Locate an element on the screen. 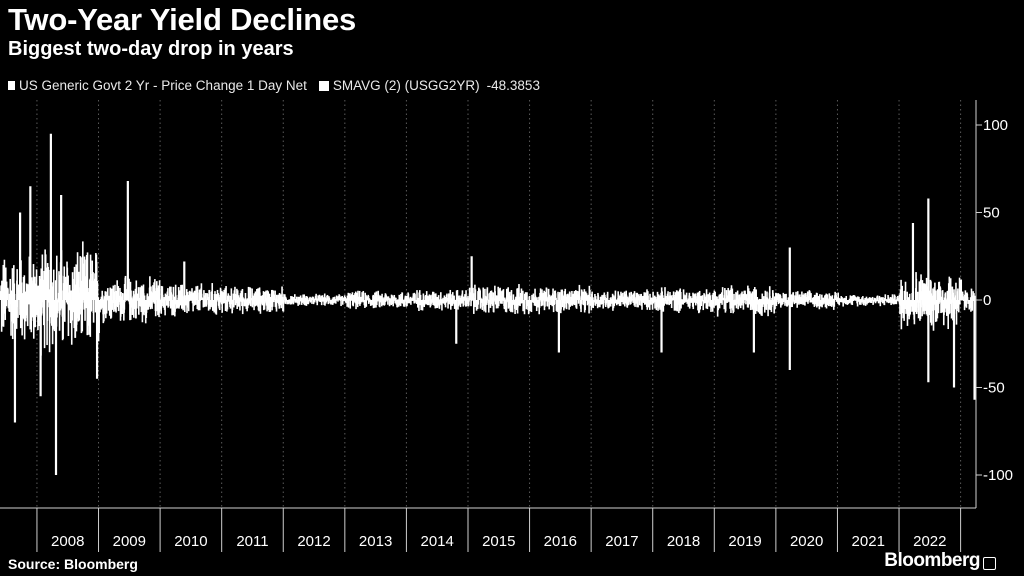 The height and width of the screenshot is (576, 1024). x-tick-label: 2013 is located at coordinates (375, 541).